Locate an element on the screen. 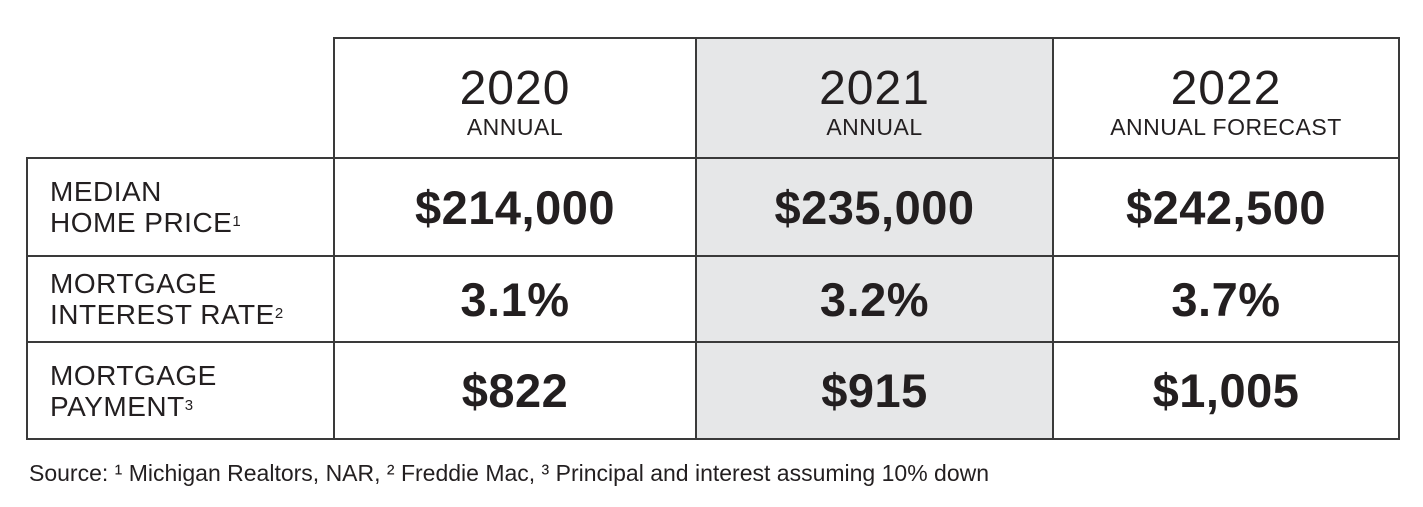 This screenshot has width=1423, height=507. cell-mortgage-payment-2021: $915 is located at coordinates (874, 390).